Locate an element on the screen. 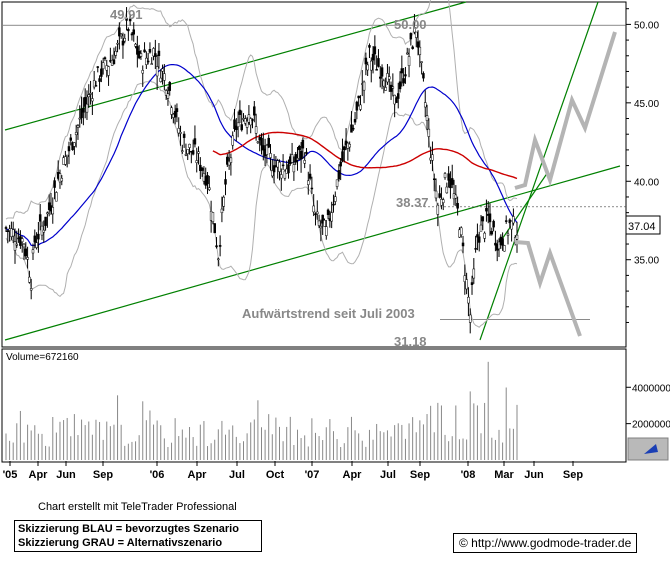  x-tick-label: '08 is located at coordinates (468, 475).